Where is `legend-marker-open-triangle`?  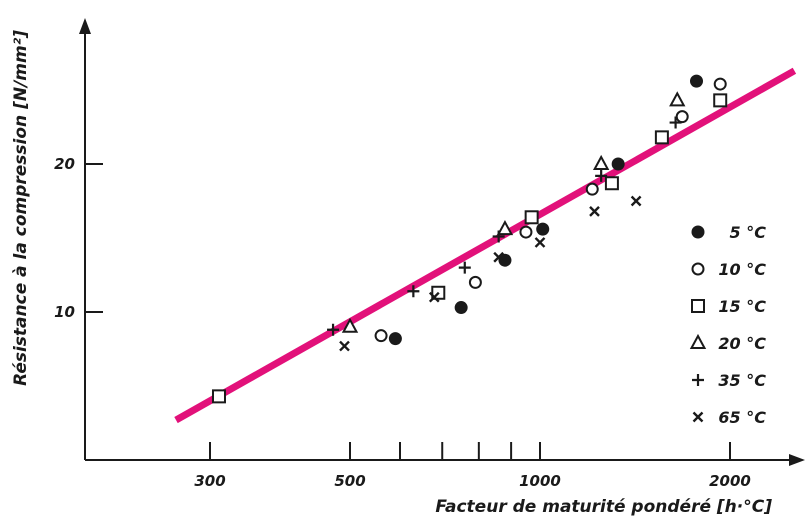 legend-marker-open-triangle is located at coordinates (698, 341).